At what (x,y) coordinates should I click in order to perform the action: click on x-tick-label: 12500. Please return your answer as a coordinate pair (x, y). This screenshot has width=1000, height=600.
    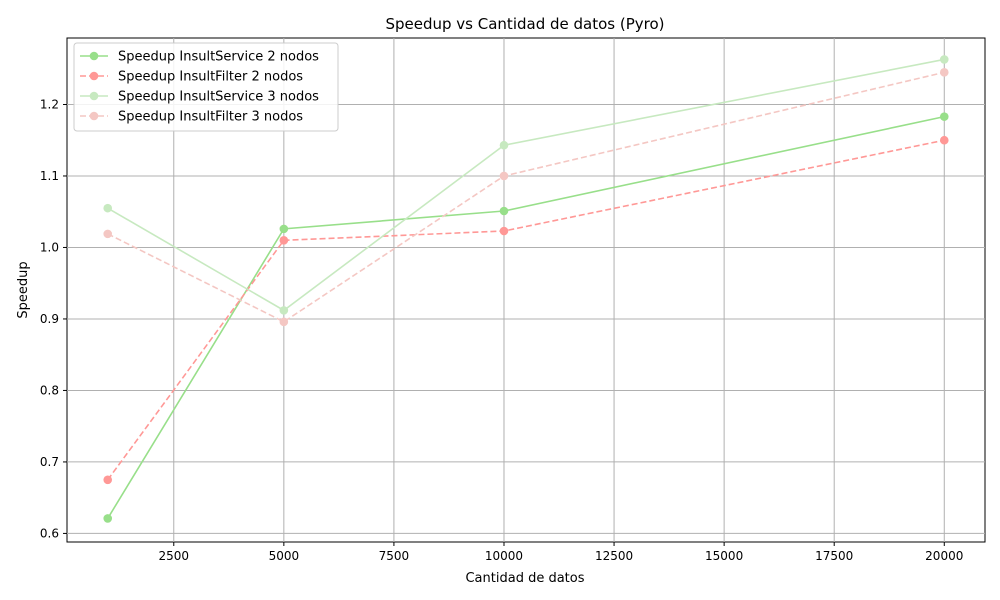
    Looking at the image, I should click on (614, 556).